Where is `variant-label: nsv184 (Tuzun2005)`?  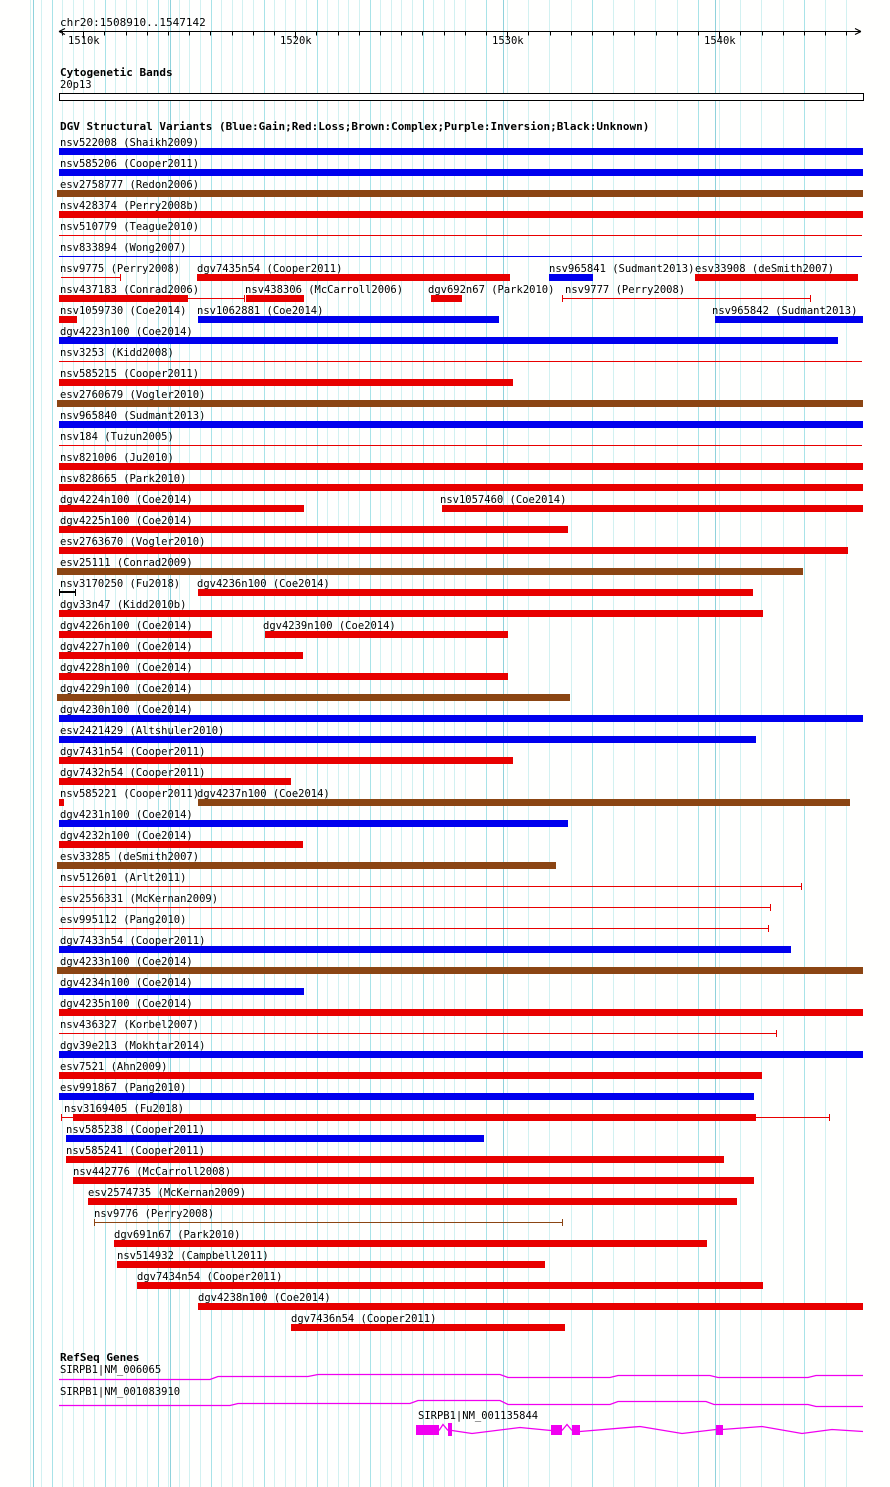
variant-label: nsv184 (Tuzun2005) is located at coordinates (117, 437).